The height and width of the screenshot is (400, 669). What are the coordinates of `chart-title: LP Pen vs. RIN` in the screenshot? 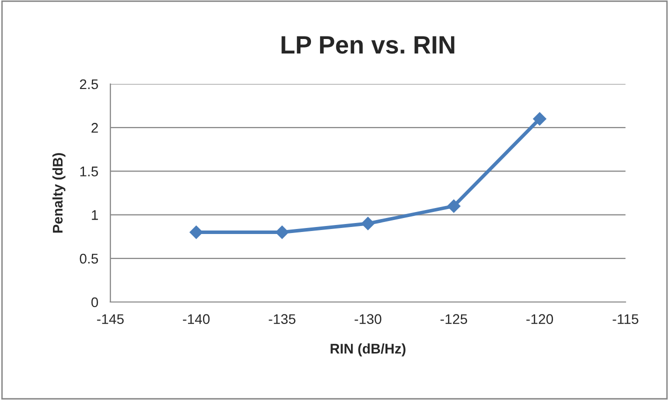 It's located at (368, 45).